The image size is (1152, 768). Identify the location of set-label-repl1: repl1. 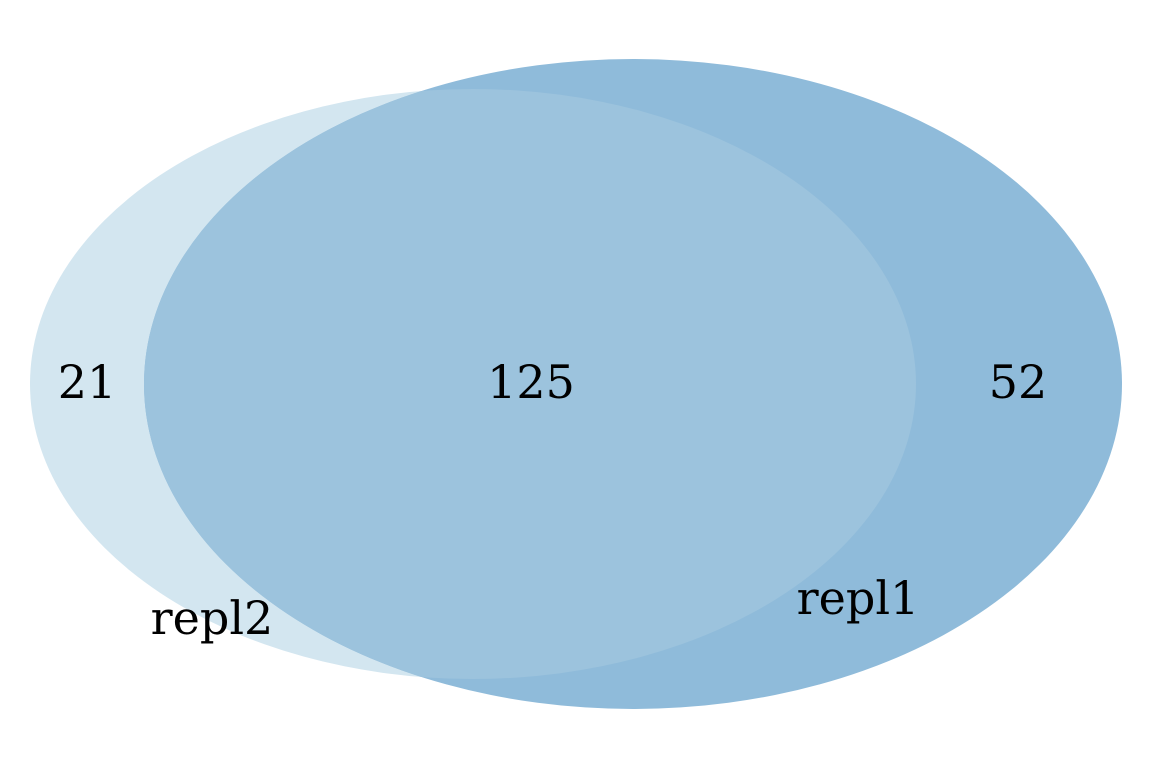
(858, 598).